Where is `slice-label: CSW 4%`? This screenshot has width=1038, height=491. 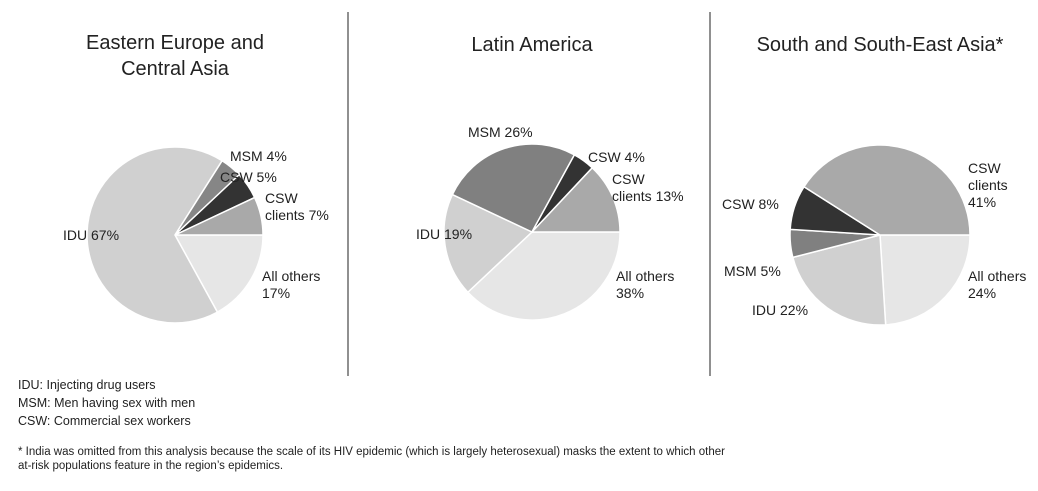 slice-label: CSW 4% is located at coordinates (616, 157).